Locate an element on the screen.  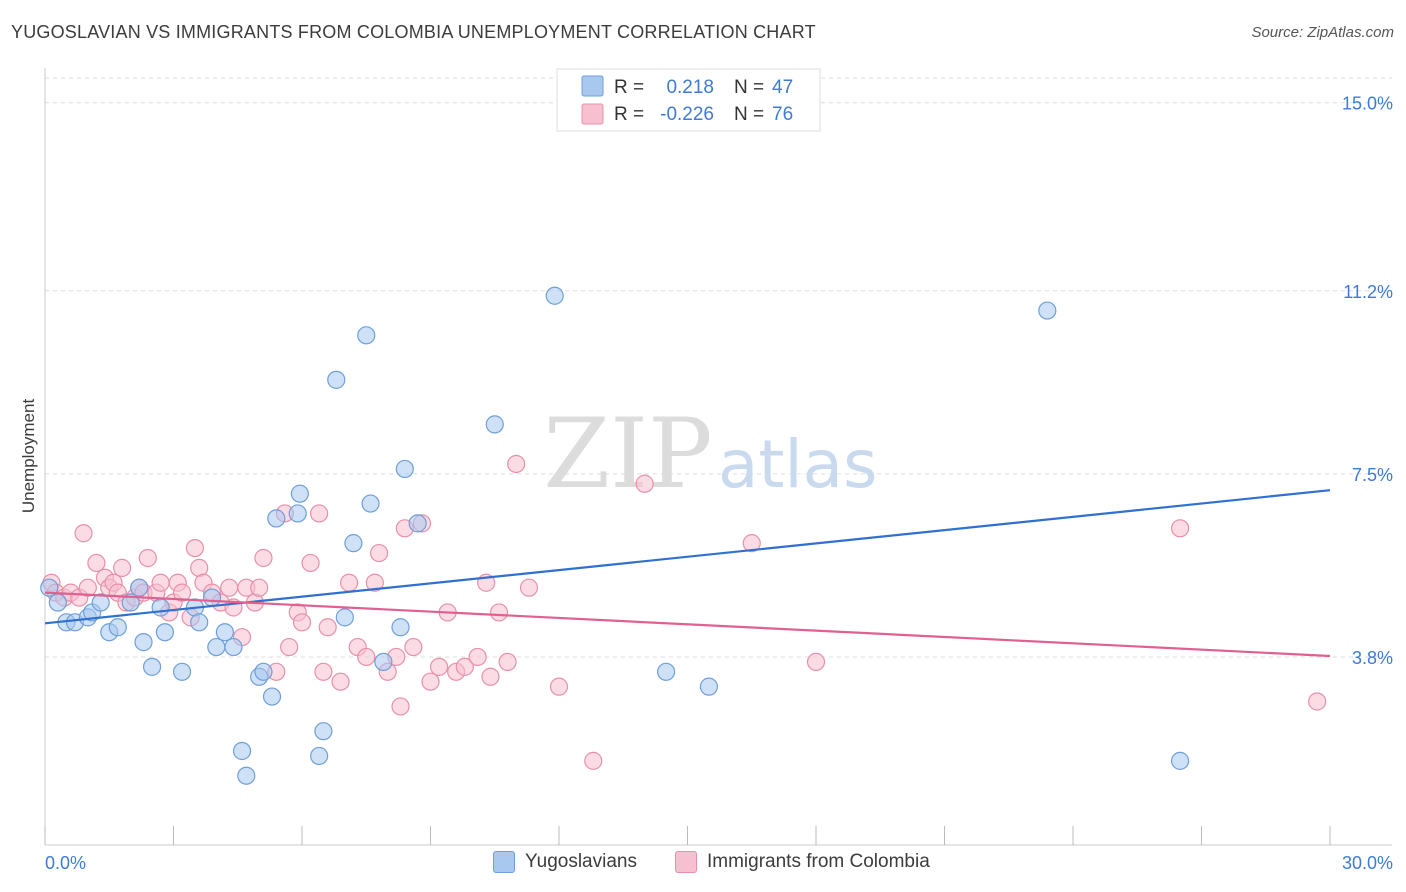
legend-n-value-1: 47 is located at coordinates (782, 87).